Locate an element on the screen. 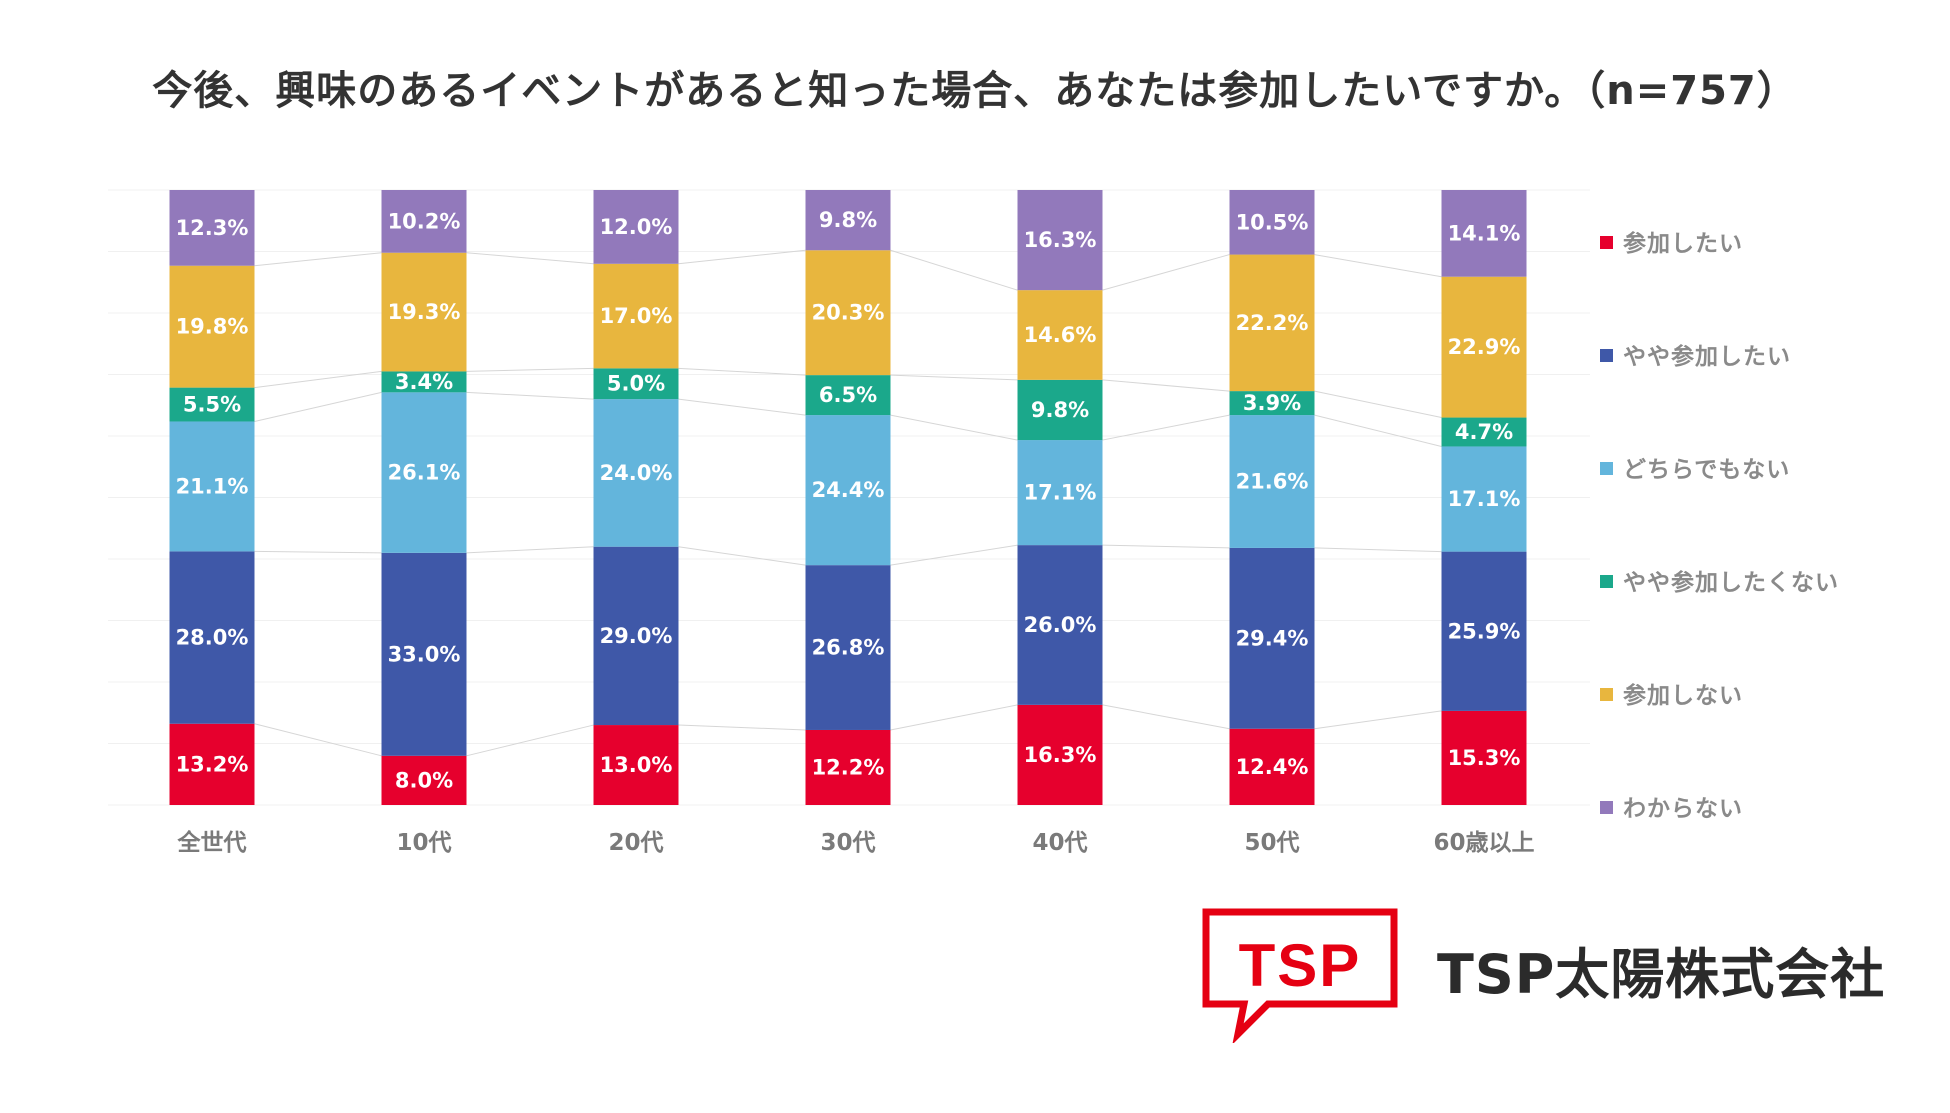 Image resolution: width=1950 pixels, height=1113 pixels. category-label: 全世代 is located at coordinates (212, 842).